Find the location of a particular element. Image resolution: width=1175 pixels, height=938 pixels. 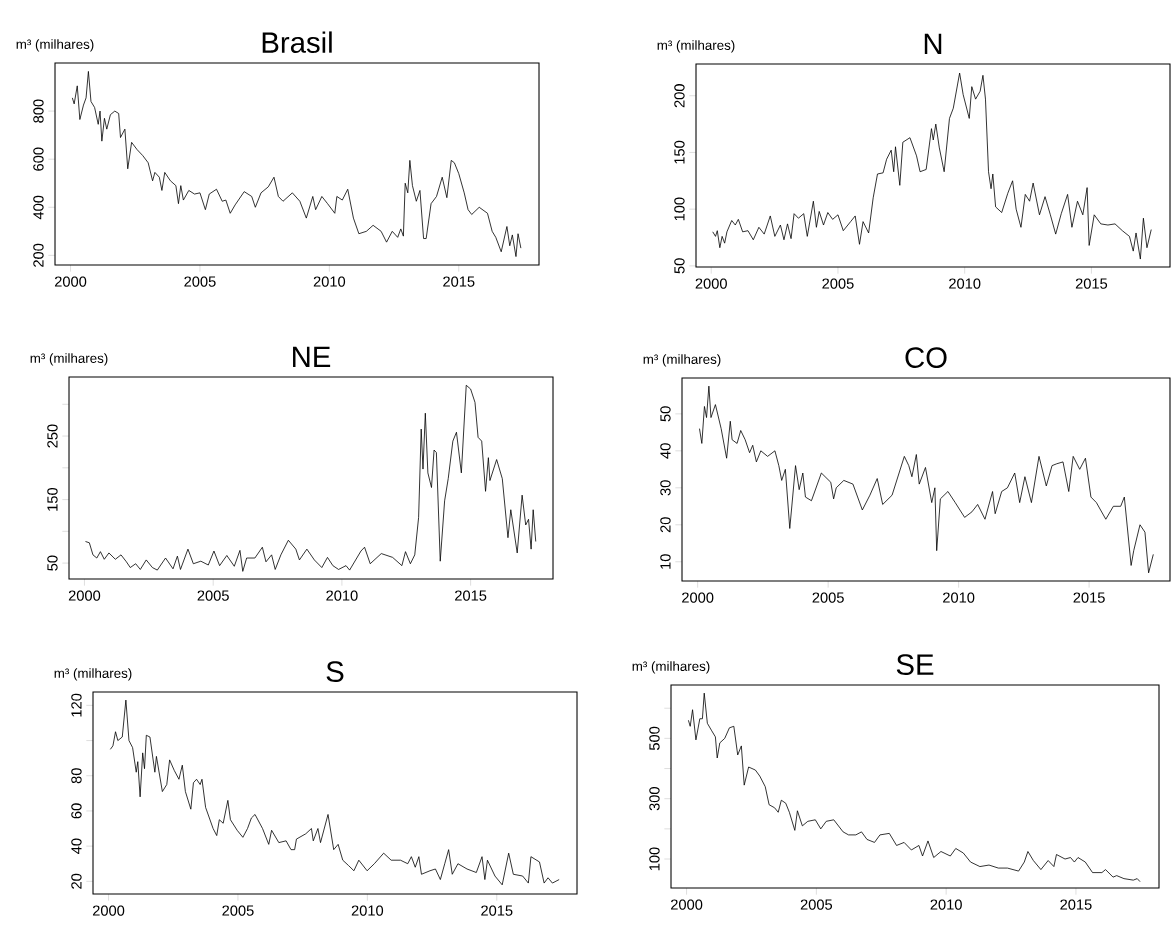

y-tick-label: 600 is located at coordinates (38, 159).